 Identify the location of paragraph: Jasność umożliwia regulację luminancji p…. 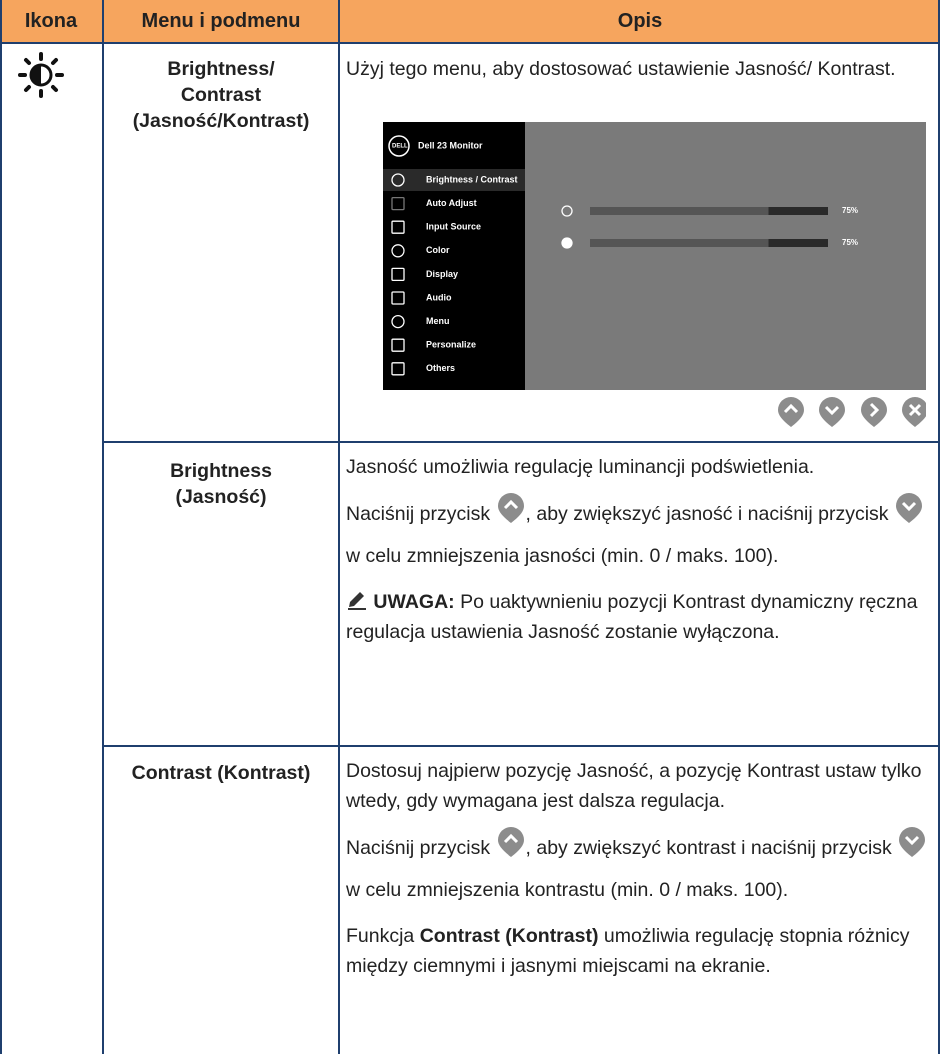
(580, 467).